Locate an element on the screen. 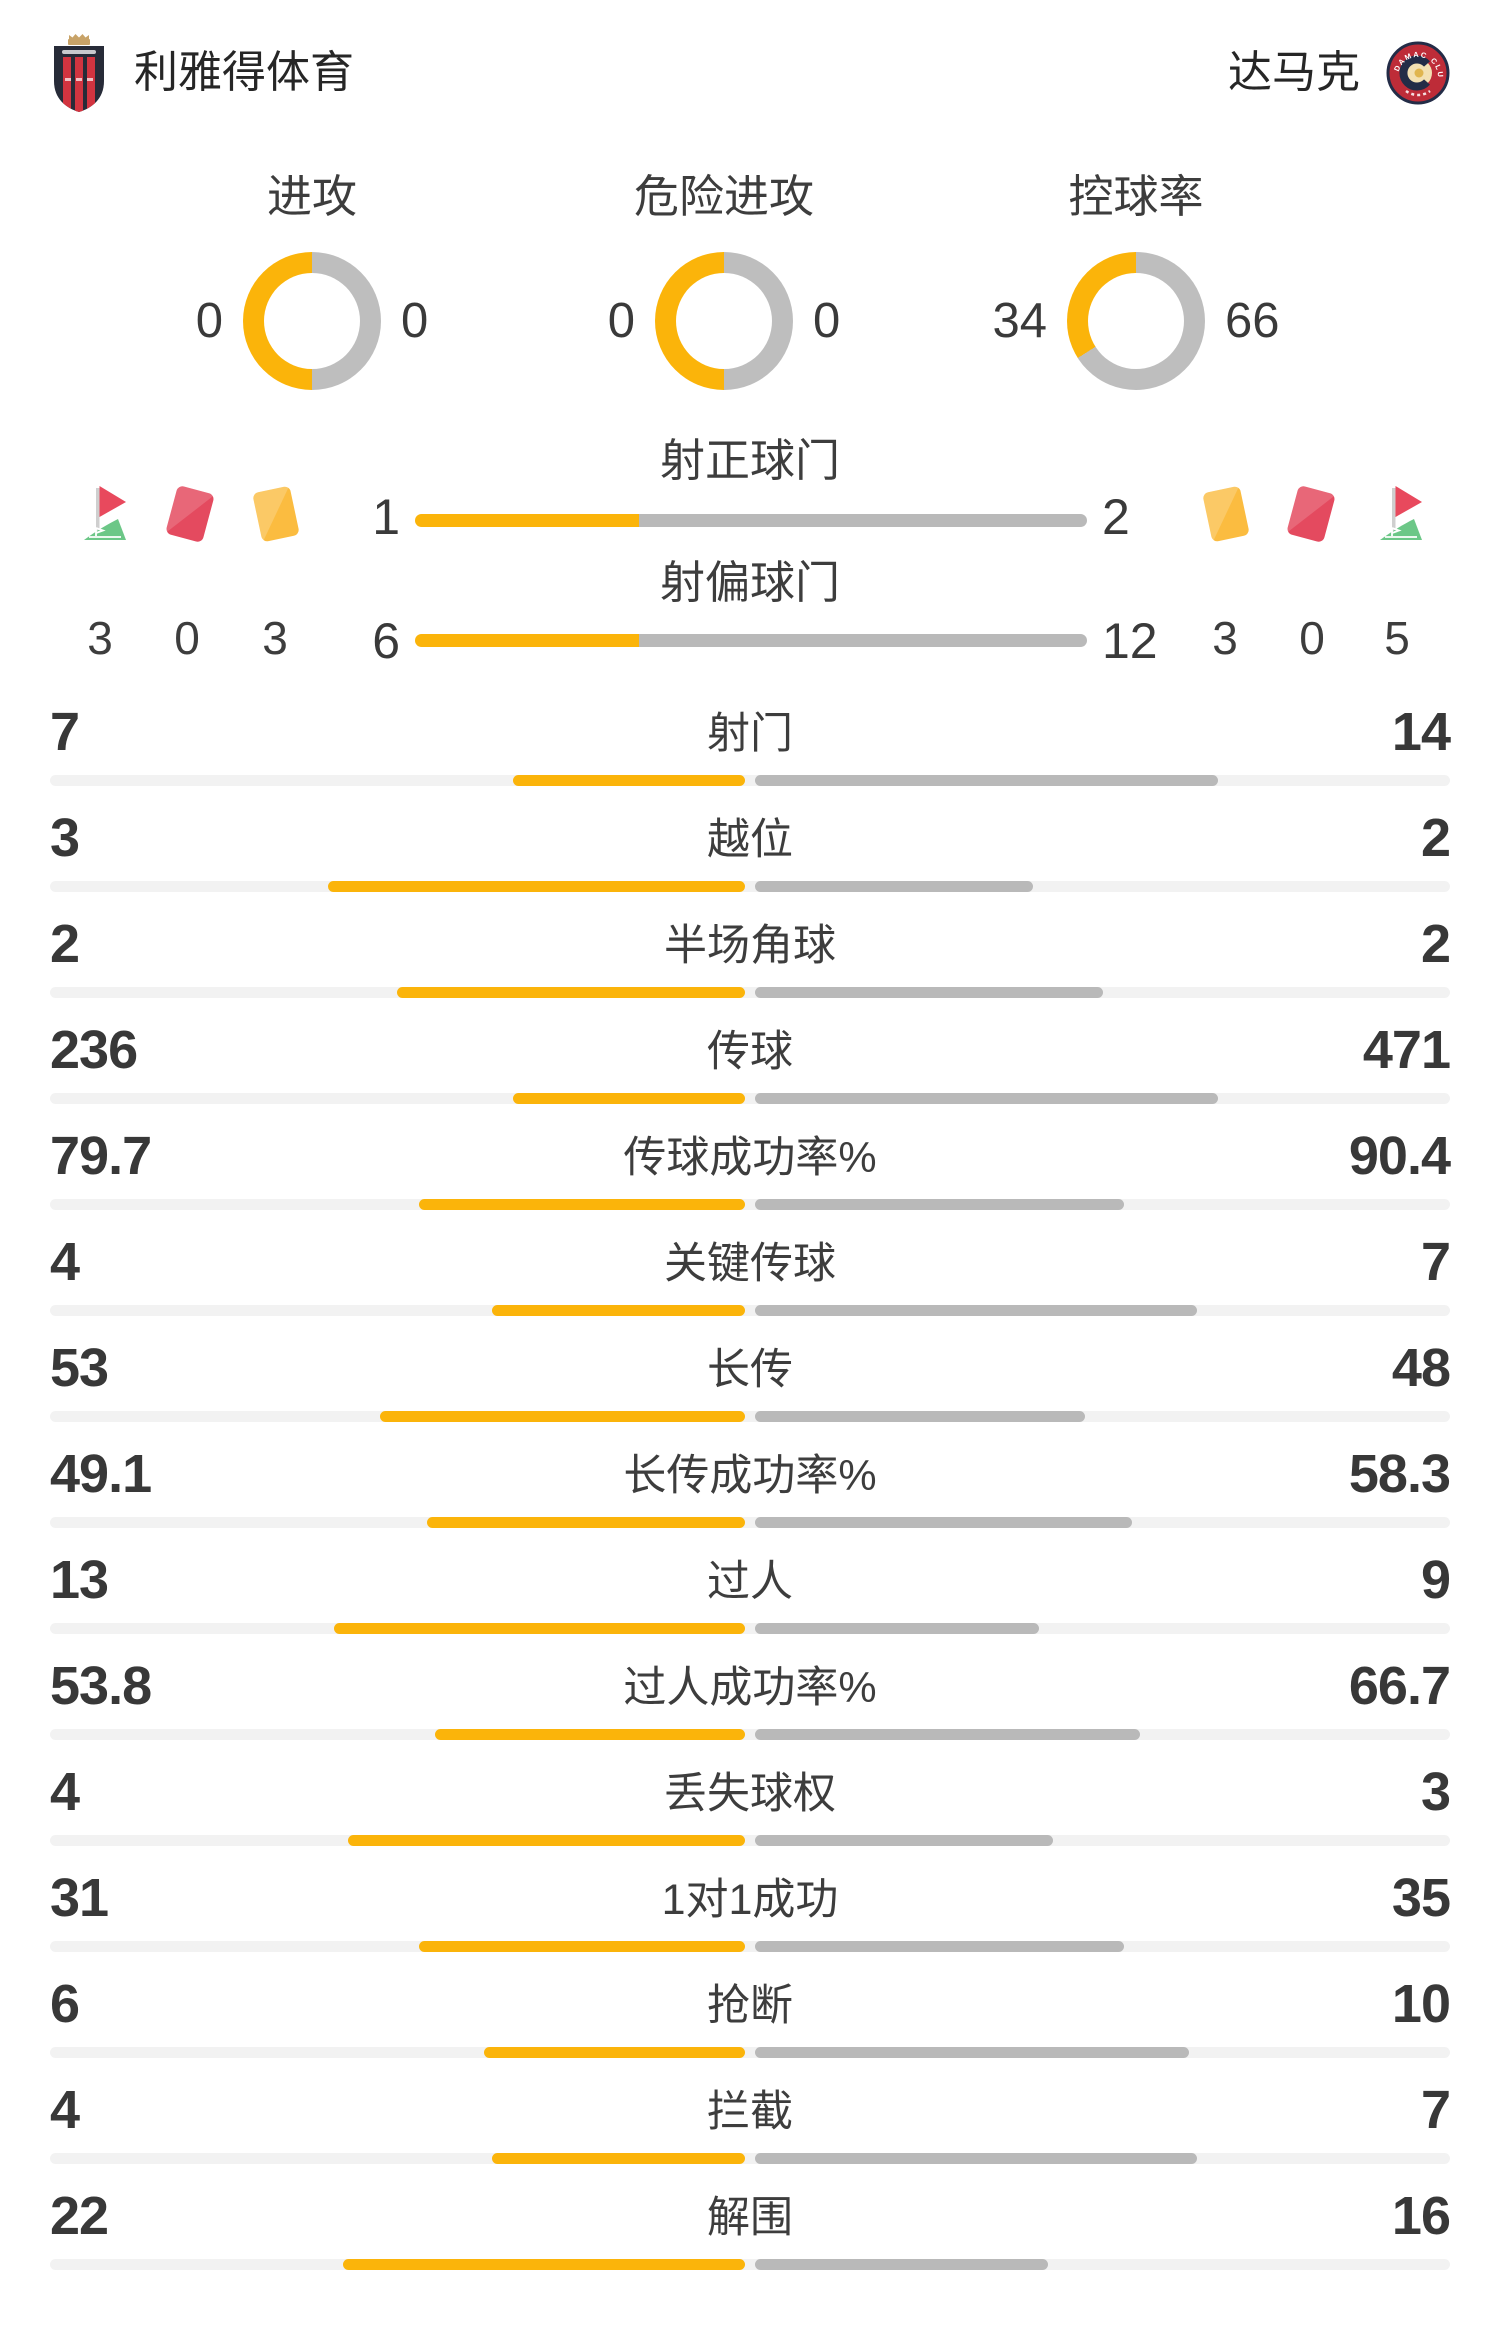 The height and width of the screenshot is (2350, 1500). stat-row-duels-won: 31 1对1成功 35 is located at coordinates (750, 1919).